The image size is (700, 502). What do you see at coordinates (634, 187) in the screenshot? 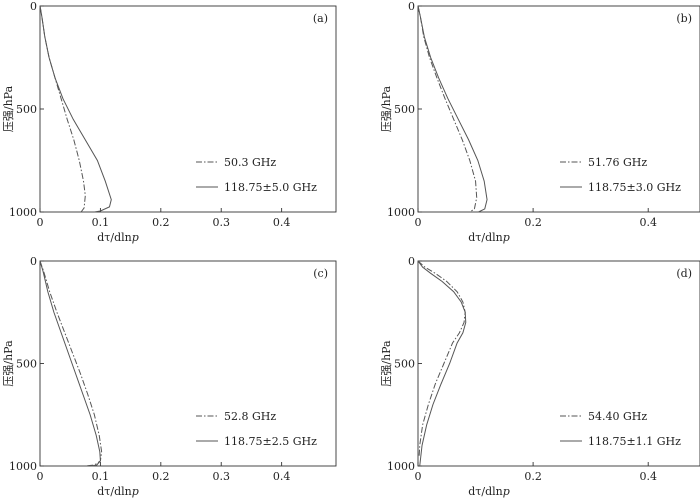
I see `legend-label: 118.75±3.0 GHz` at bounding box center [634, 187].